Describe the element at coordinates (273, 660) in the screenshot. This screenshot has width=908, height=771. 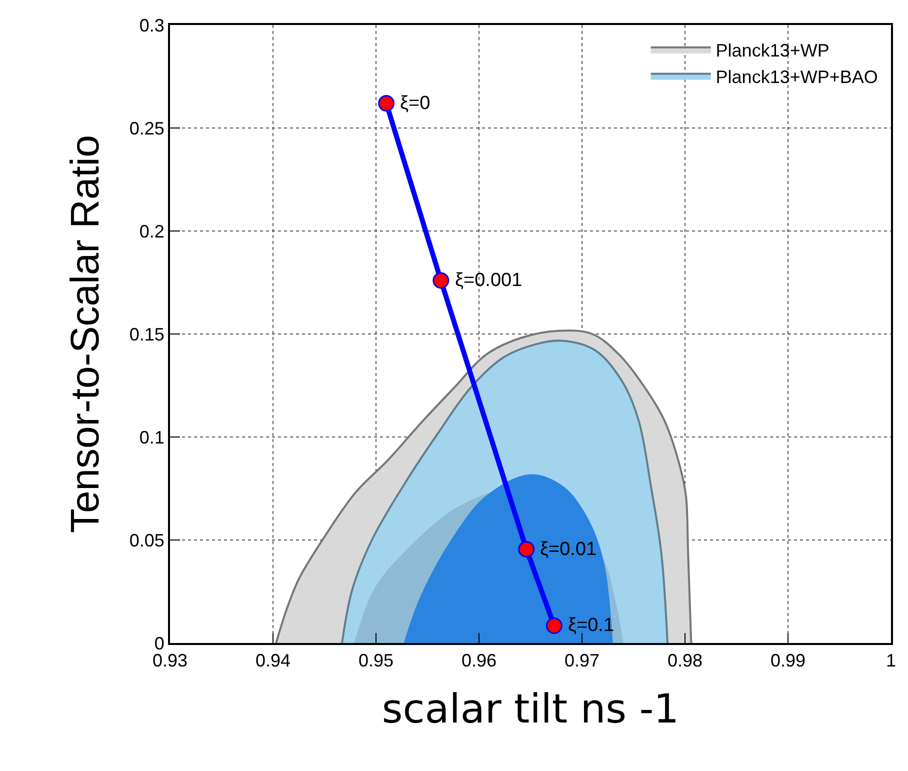
I see `x-tick-label: 0.94` at that location.